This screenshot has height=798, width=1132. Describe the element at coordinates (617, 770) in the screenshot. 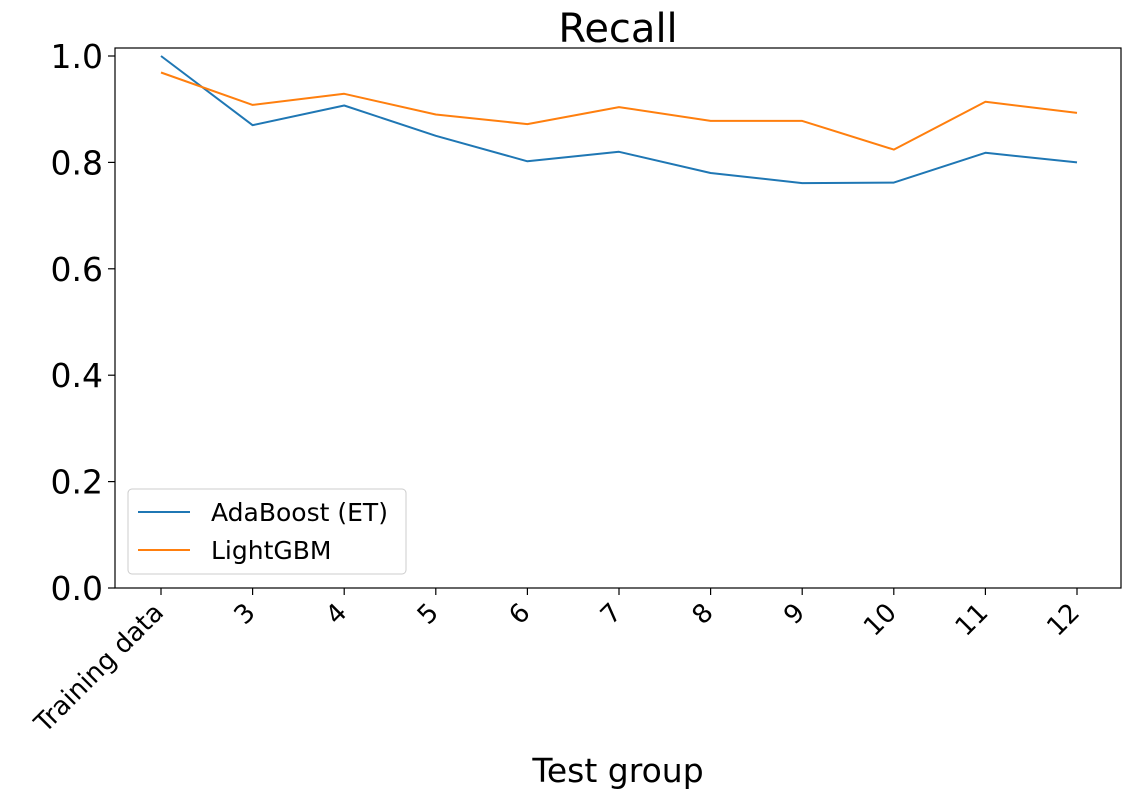

I see `x-axis-label: Test group` at that location.